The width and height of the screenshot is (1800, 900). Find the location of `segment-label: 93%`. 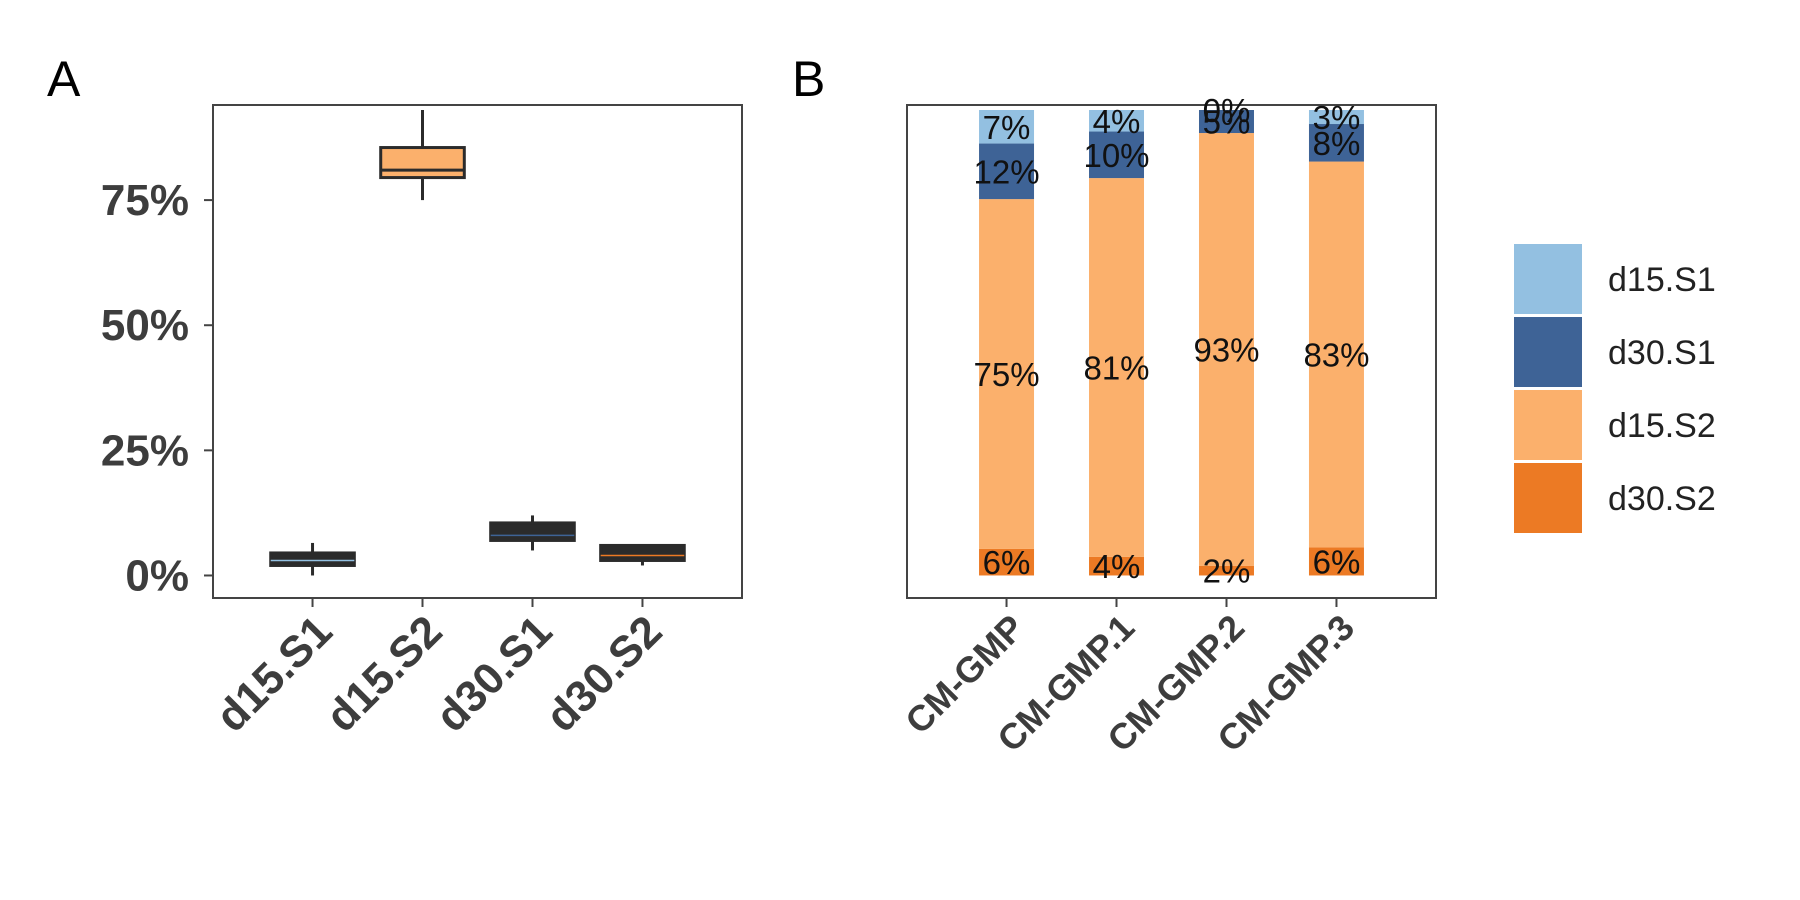

segment-label: 93% is located at coordinates (1226, 349).